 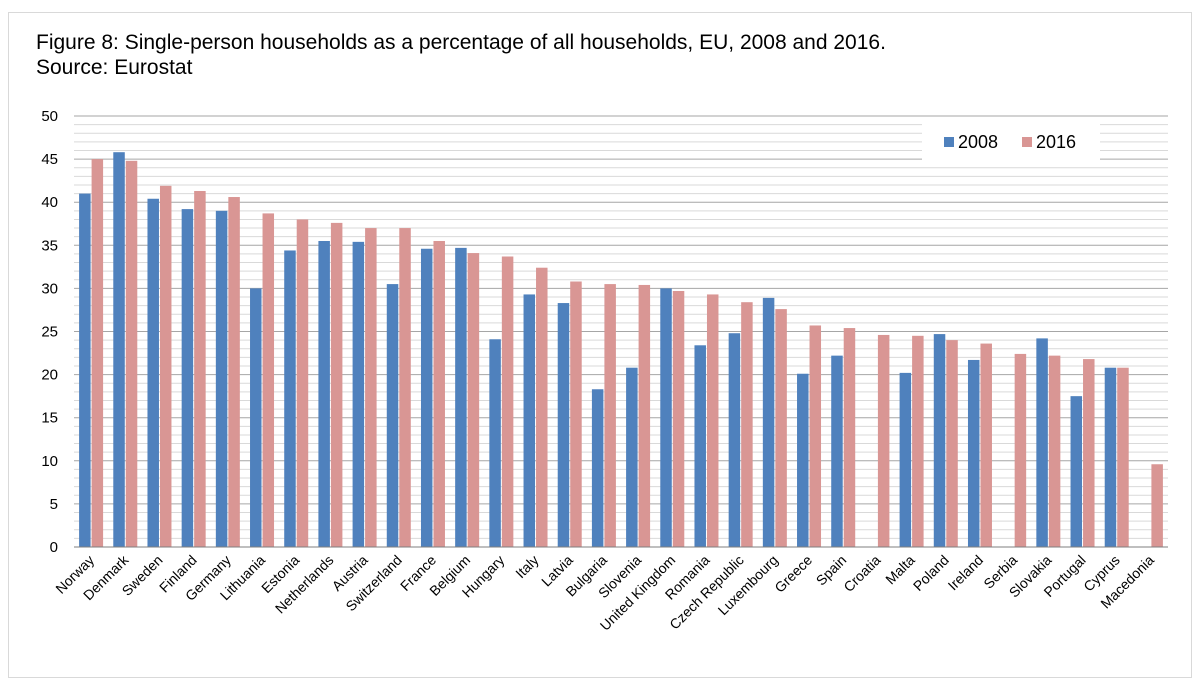 What do you see at coordinates (336, 384) in the screenshot?
I see `bar-2016-netherlands` at bounding box center [336, 384].